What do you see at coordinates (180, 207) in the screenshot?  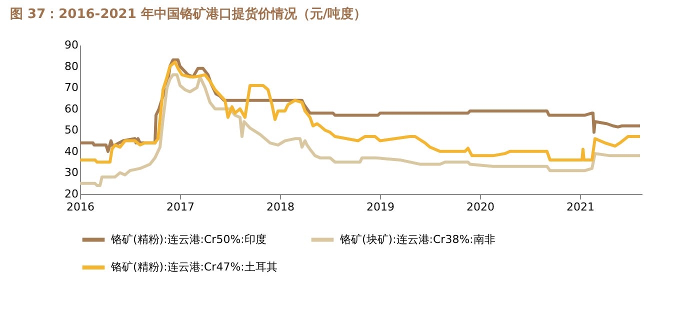 I see `x-tick-label: 2017` at bounding box center [180, 207].